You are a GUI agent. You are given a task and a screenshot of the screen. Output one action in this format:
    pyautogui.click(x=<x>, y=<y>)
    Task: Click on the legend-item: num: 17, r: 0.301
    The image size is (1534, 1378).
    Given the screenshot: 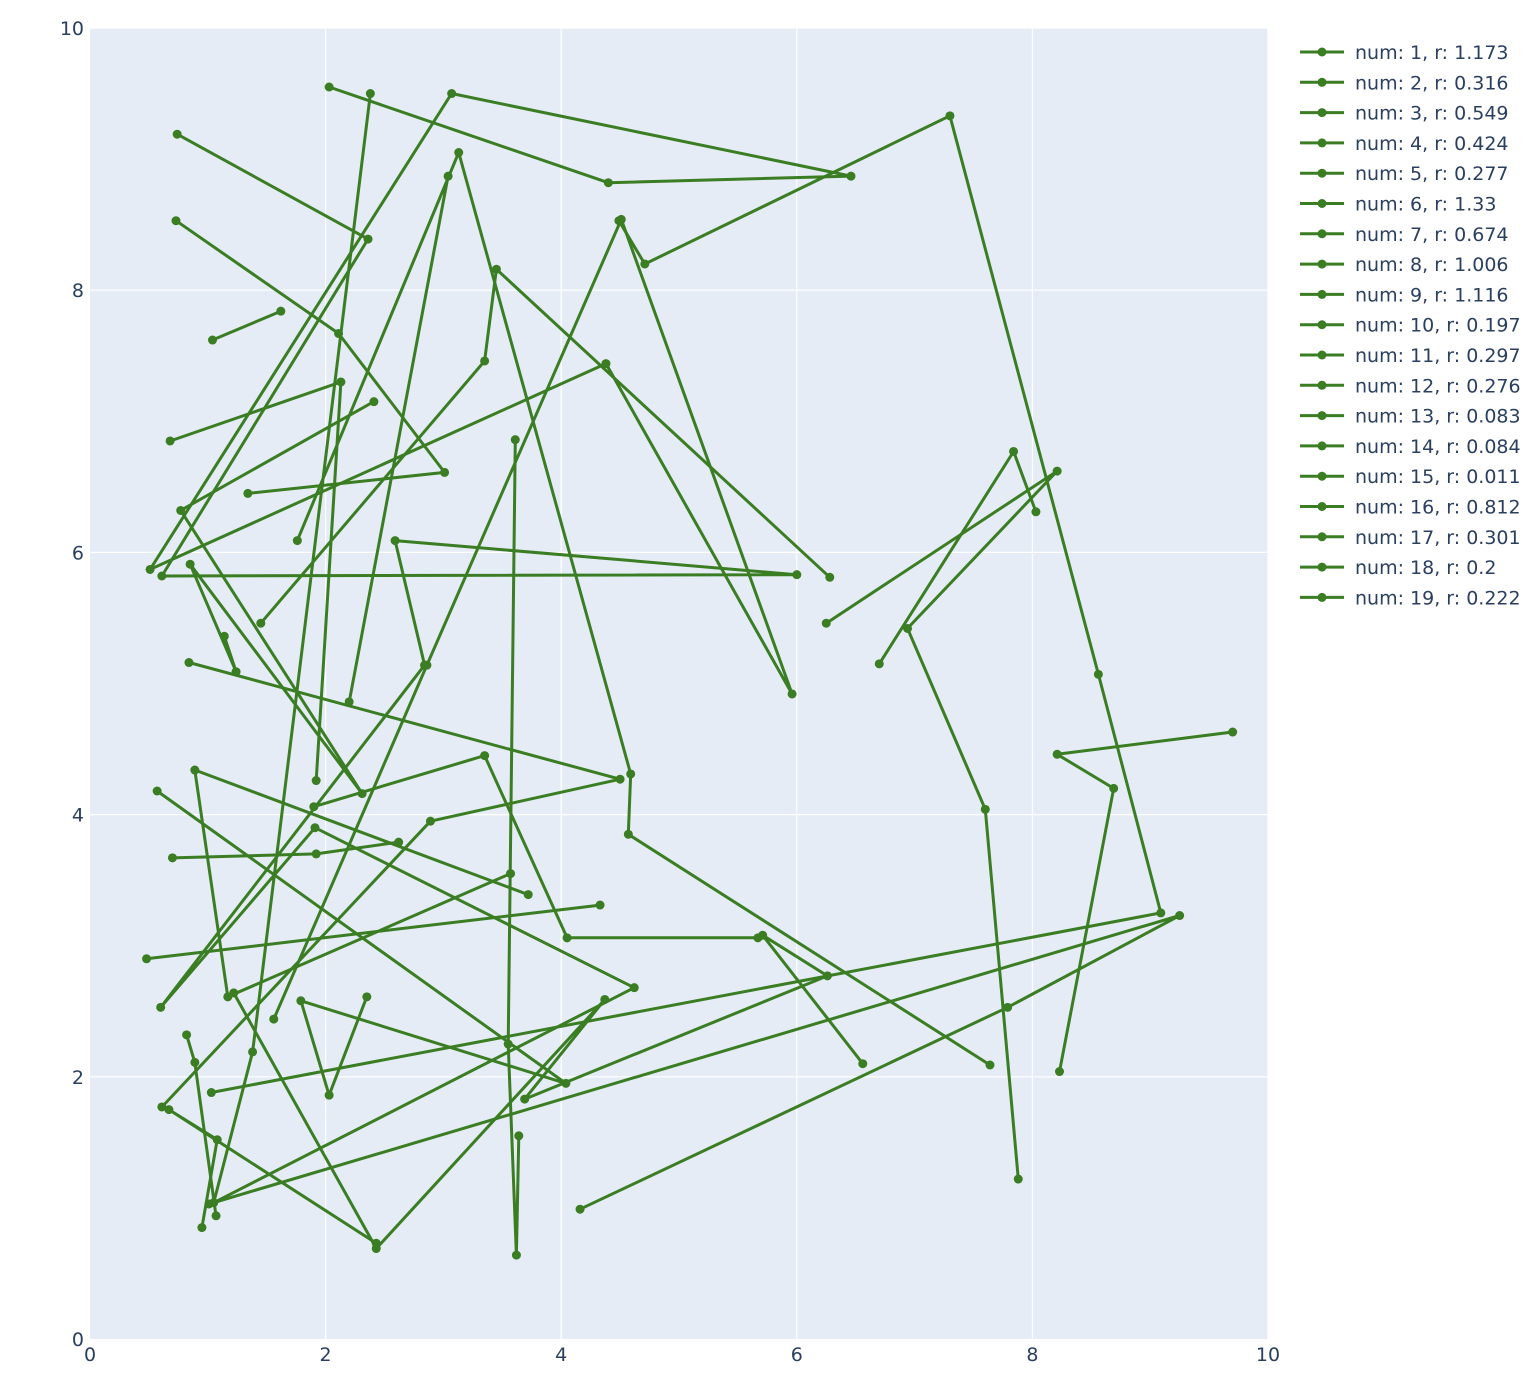 What is the action you would take?
    pyautogui.click(x=1410, y=538)
    